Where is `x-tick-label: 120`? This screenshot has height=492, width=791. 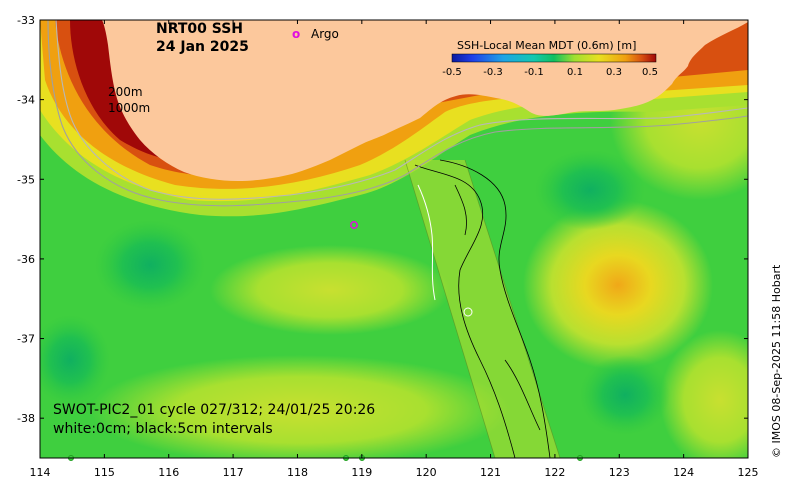 x-tick-label: 120 is located at coordinates (426, 472).